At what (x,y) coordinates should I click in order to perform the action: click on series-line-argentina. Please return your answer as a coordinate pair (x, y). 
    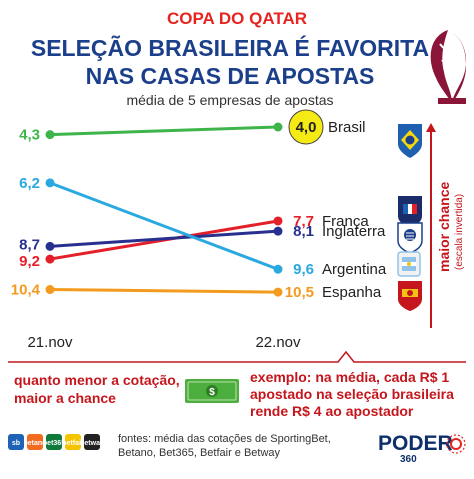
    Looking at the image, I should click on (164, 226).